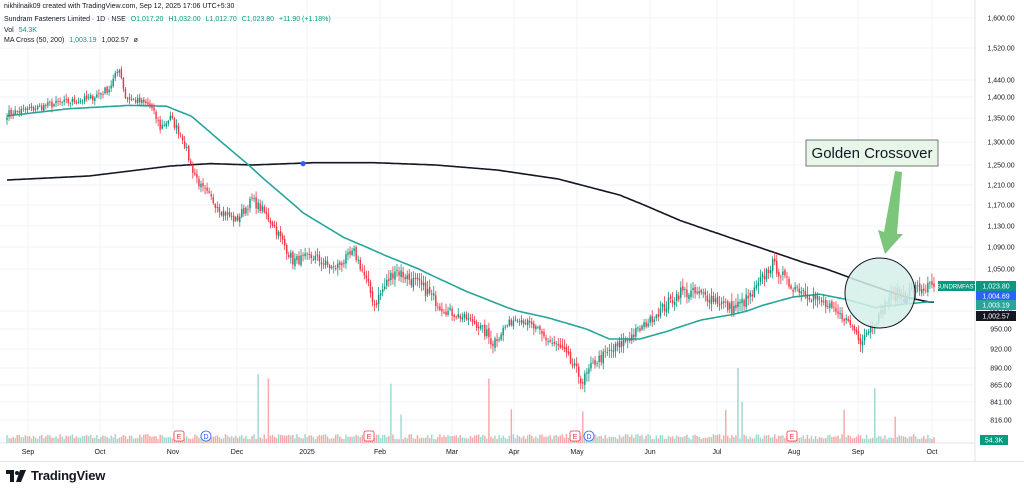 The height and width of the screenshot is (493, 1024). What do you see at coordinates (169, 31) in the screenshot?
I see `volume-legend-row: Vol 54.3K` at bounding box center [169, 31].